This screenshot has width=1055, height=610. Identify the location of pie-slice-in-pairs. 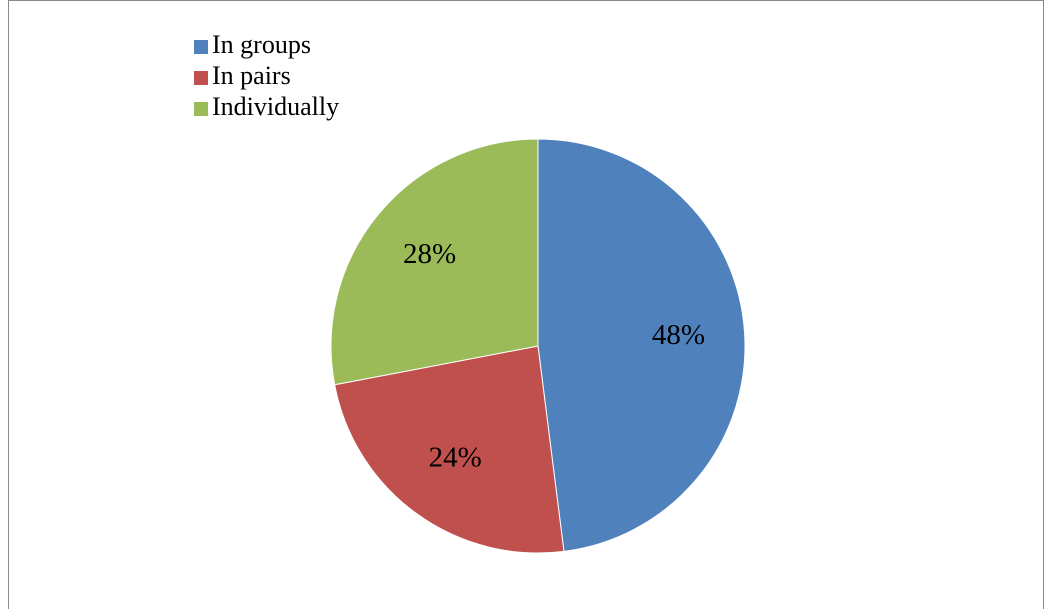
(449, 449).